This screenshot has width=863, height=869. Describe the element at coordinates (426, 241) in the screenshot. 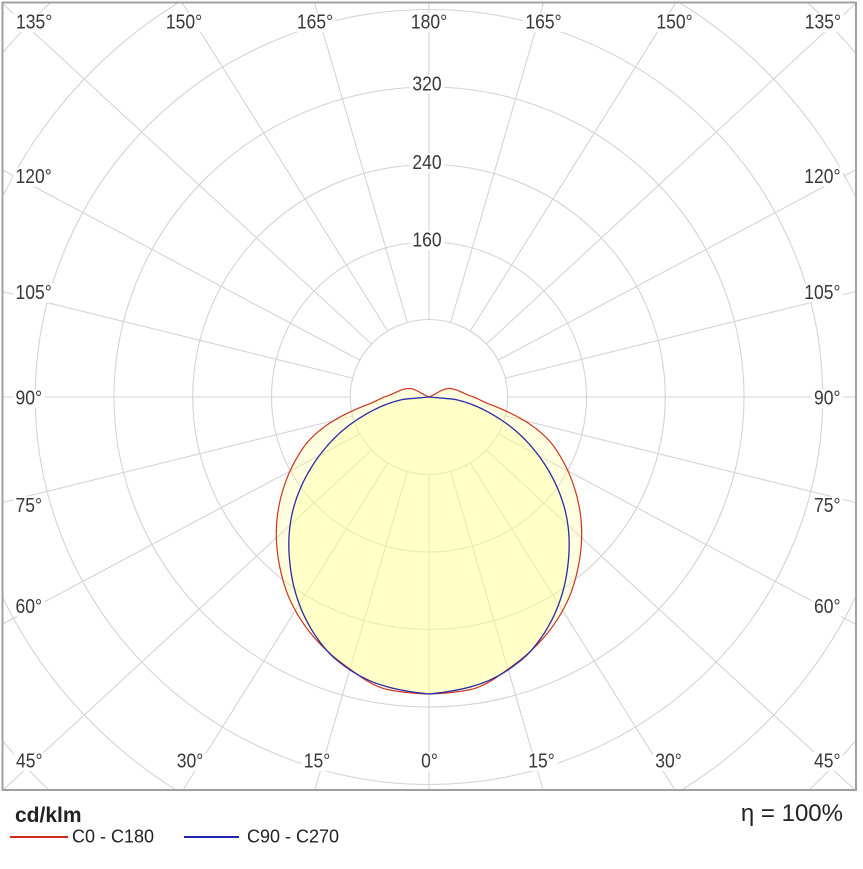

I see `svg-text: 160` at that location.